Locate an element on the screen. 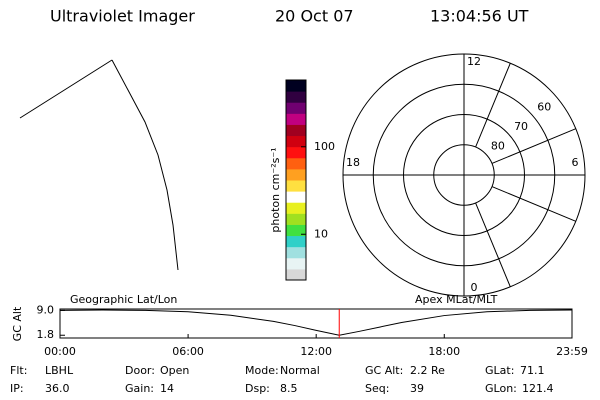  altitude-line is located at coordinates (316, 322).